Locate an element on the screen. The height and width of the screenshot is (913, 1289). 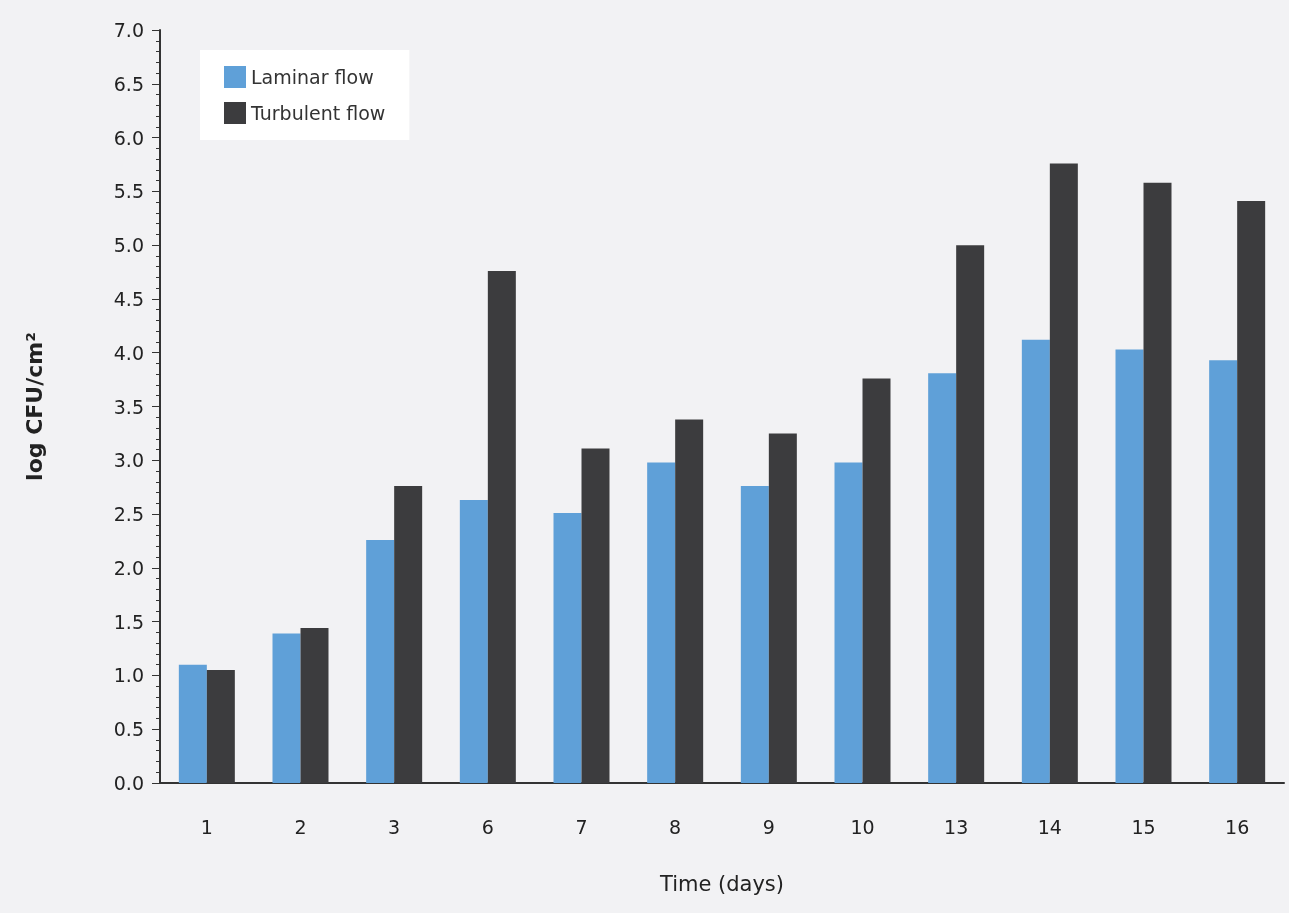
x-tick-label: 3 is located at coordinates (394, 826).